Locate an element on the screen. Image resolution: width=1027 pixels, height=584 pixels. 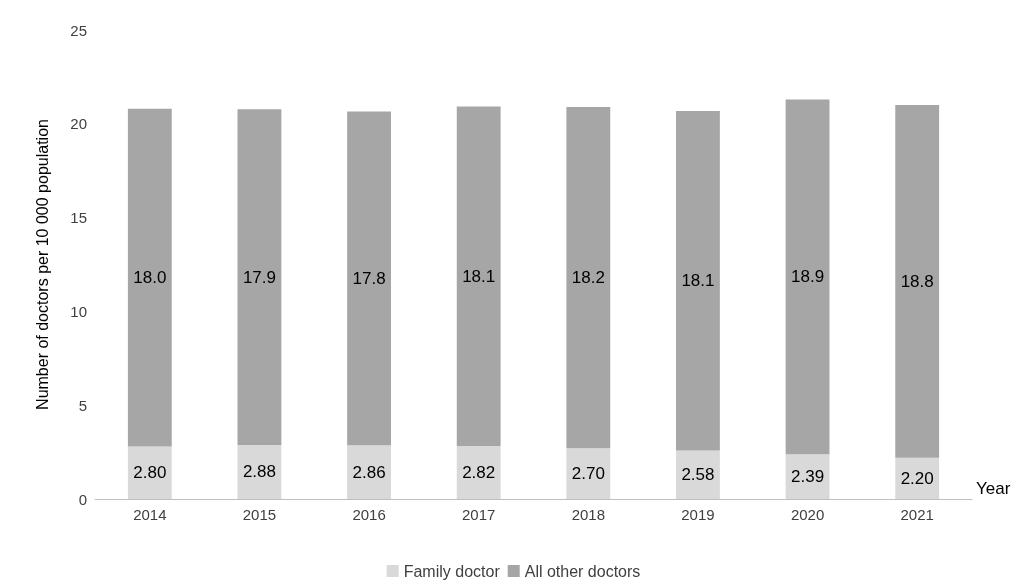
legend-label: Family doctor is located at coordinates (452, 571).